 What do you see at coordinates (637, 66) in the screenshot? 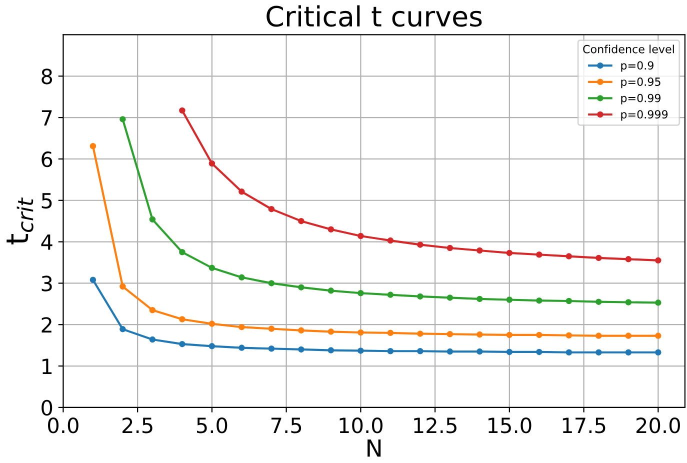
I see `legend-label: p=0.9` at bounding box center [637, 66].